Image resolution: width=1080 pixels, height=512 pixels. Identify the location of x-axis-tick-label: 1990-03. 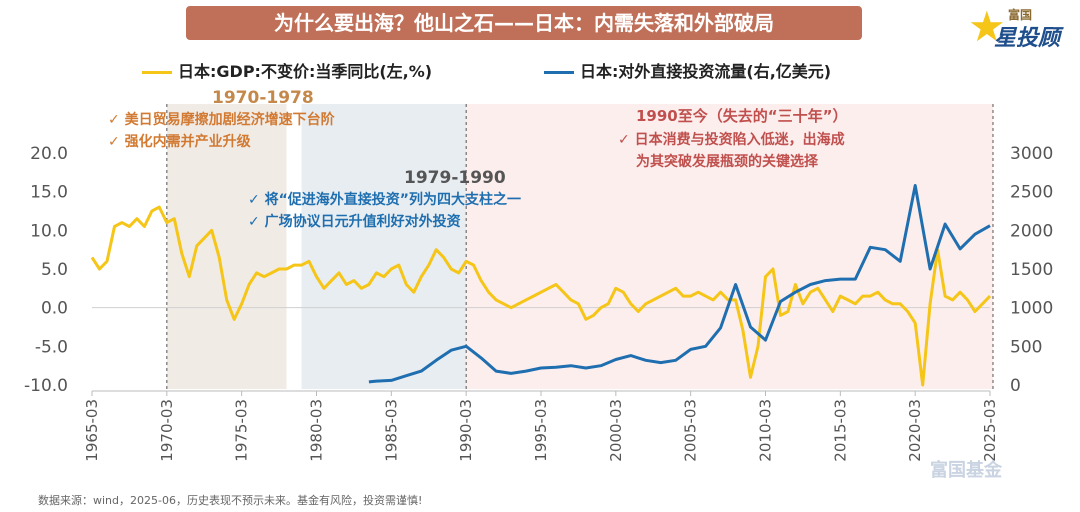
(466, 430).